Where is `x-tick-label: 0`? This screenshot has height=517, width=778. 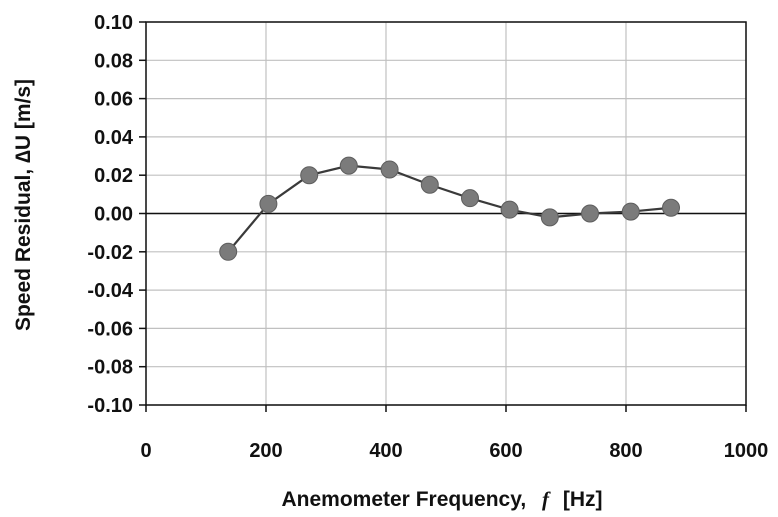
x-tick-label: 0 is located at coordinates (145, 451).